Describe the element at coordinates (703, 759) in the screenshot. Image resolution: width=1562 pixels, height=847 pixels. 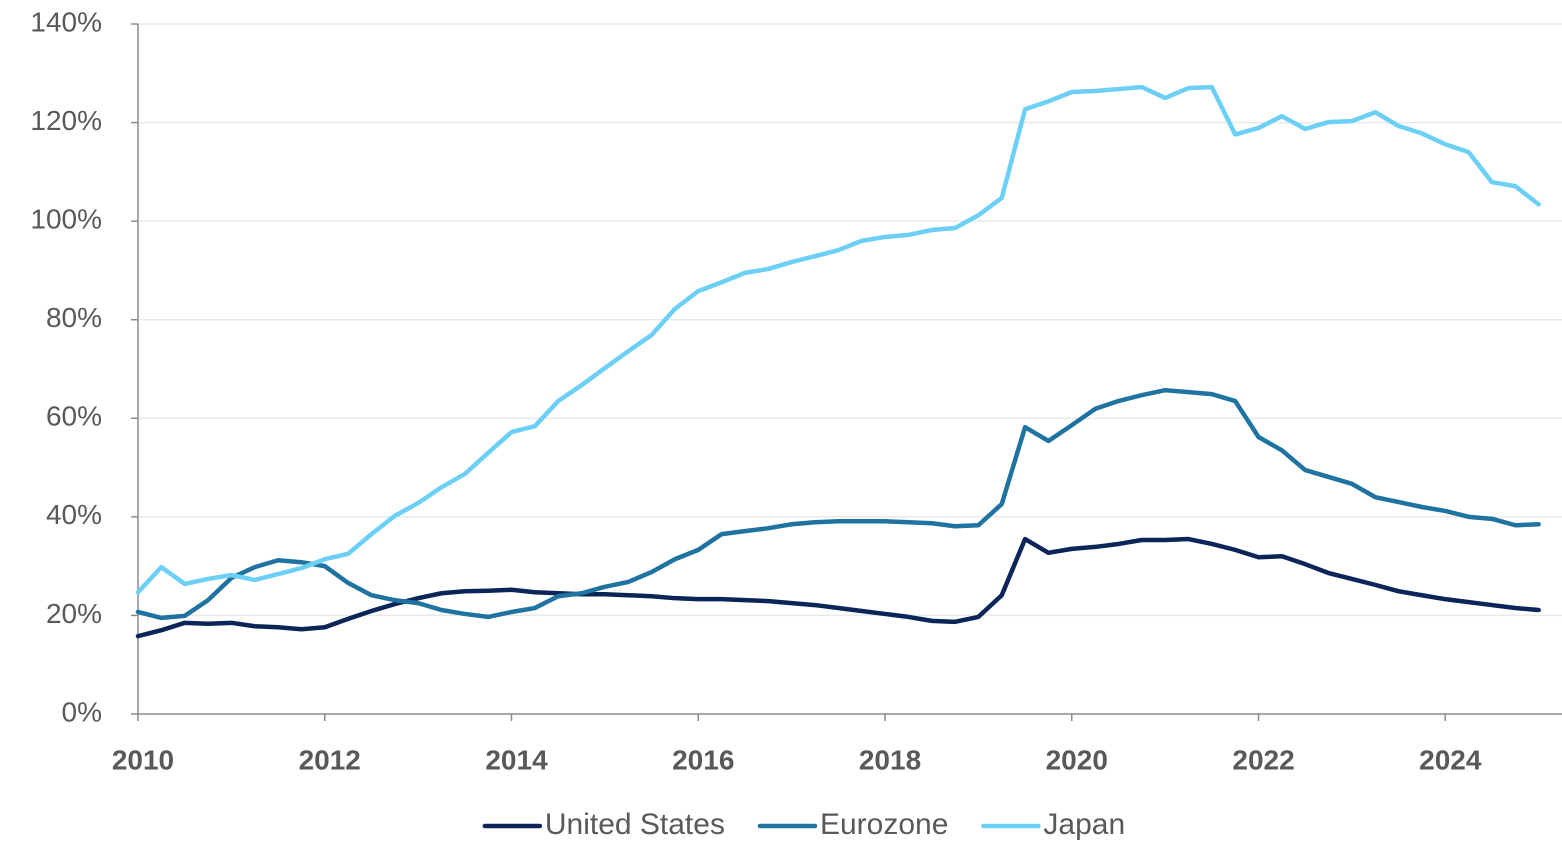
I see `x-tick-label: 2016` at that location.